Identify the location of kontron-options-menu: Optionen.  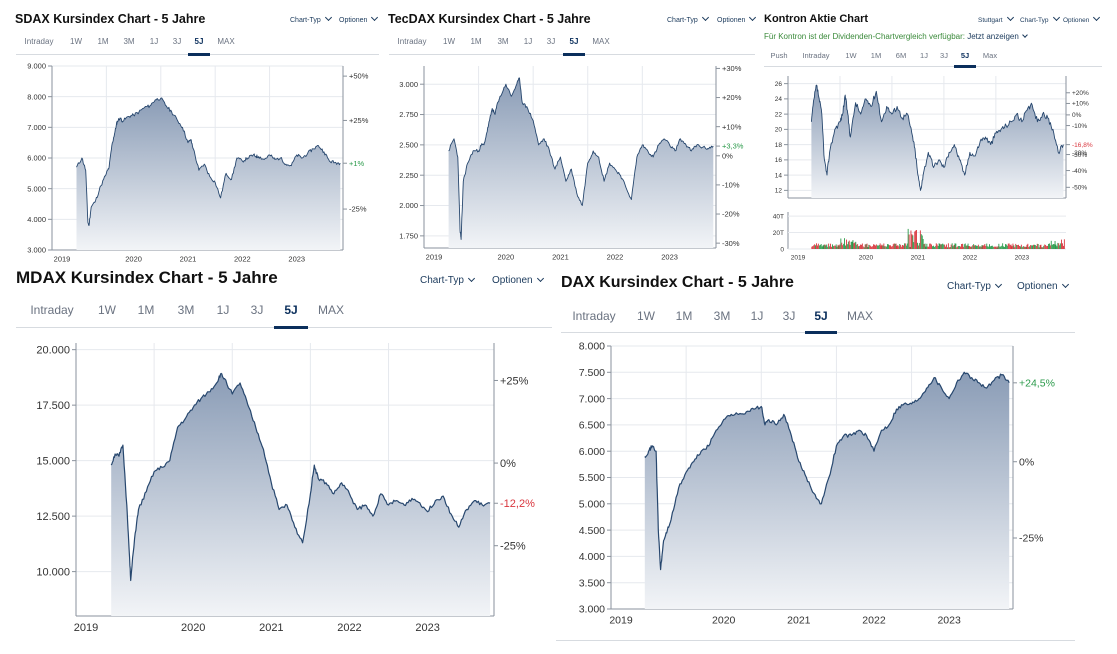
(1082, 18).